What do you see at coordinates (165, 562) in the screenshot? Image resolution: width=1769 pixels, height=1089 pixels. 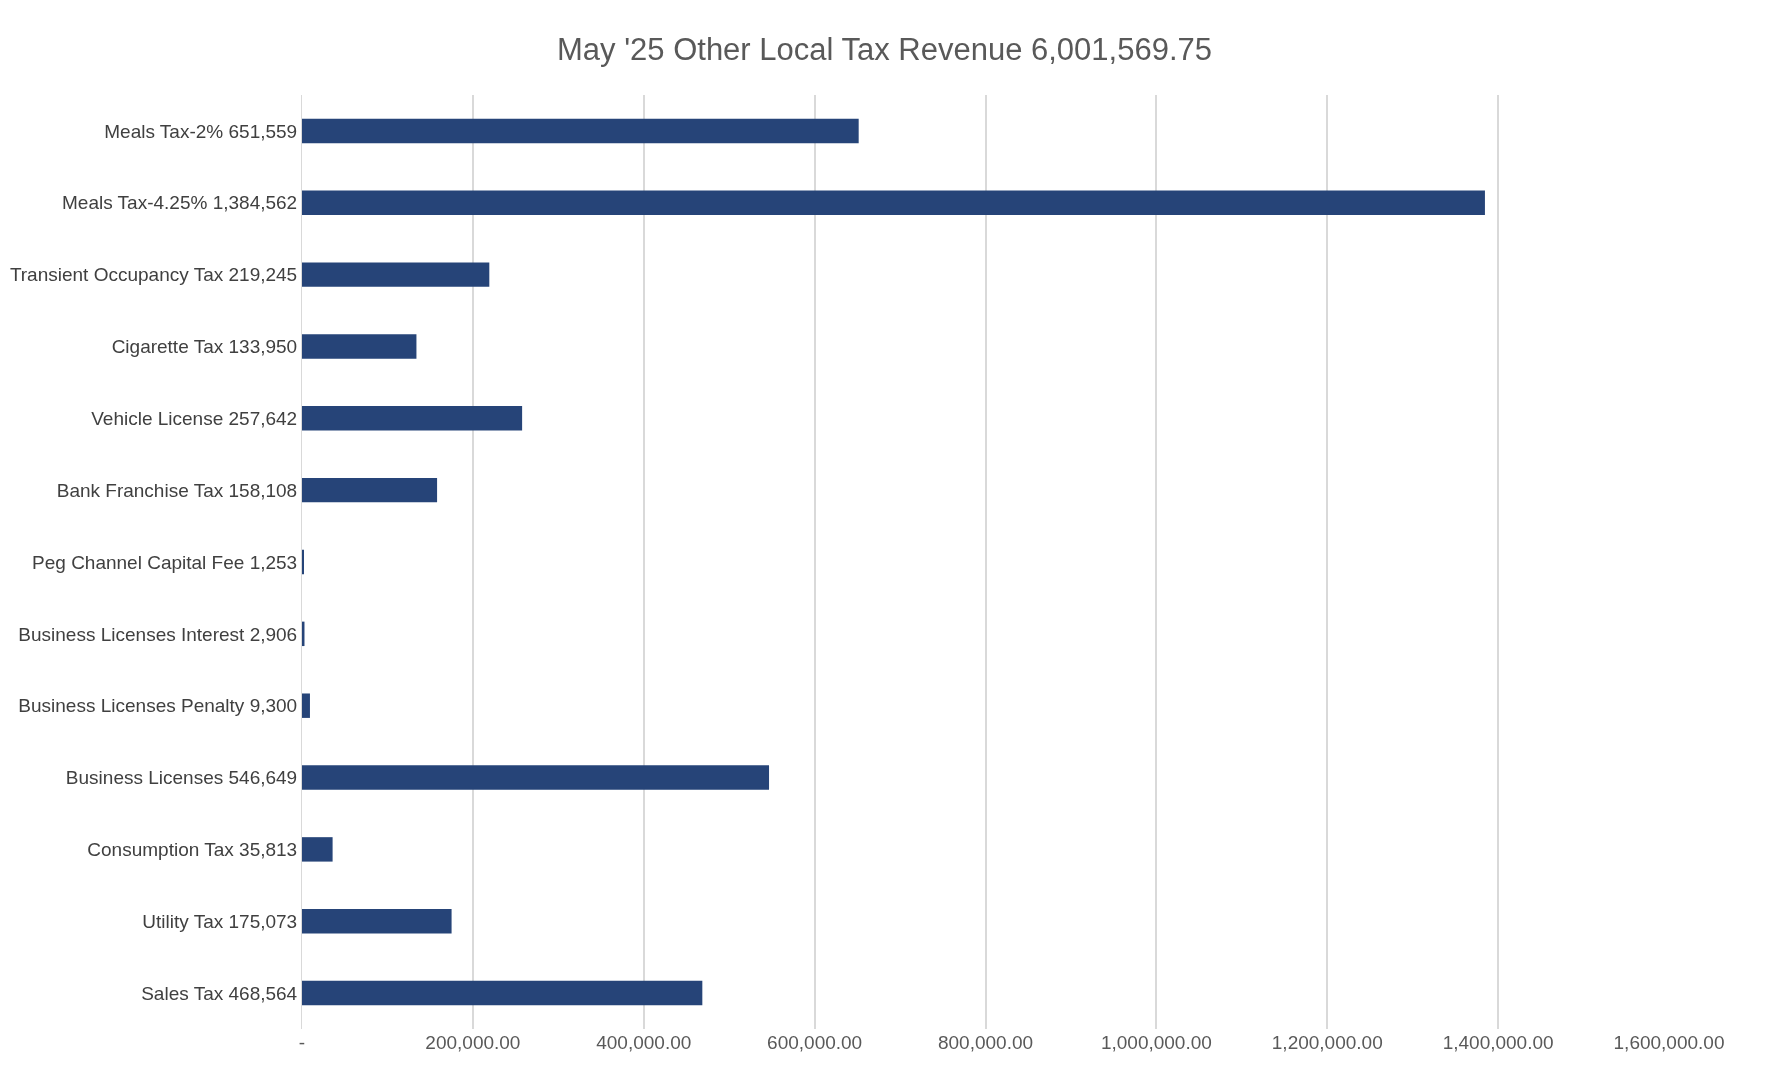 I see `y-tick-label: Peg Channel Capital Fee 1,253` at bounding box center [165, 562].